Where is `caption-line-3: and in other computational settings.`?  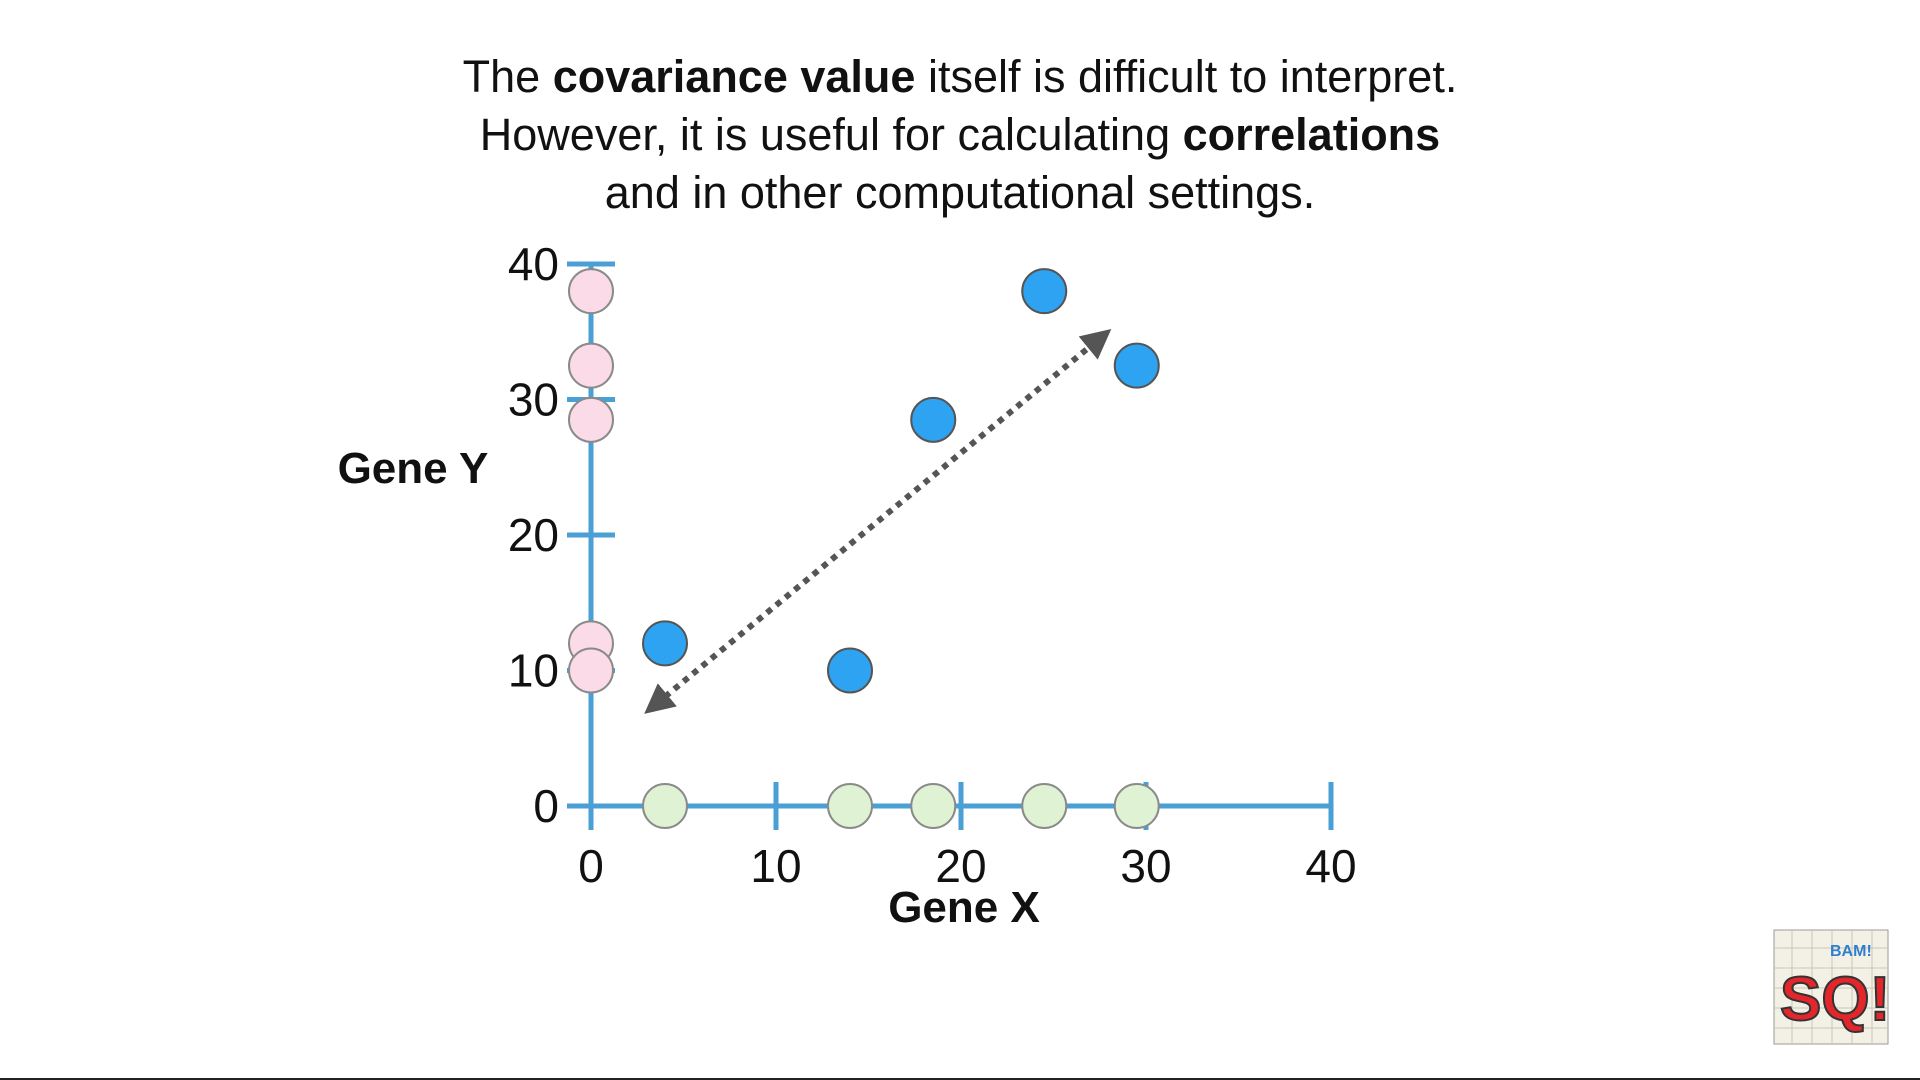 caption-line-3: and in other computational settings. is located at coordinates (960, 193).